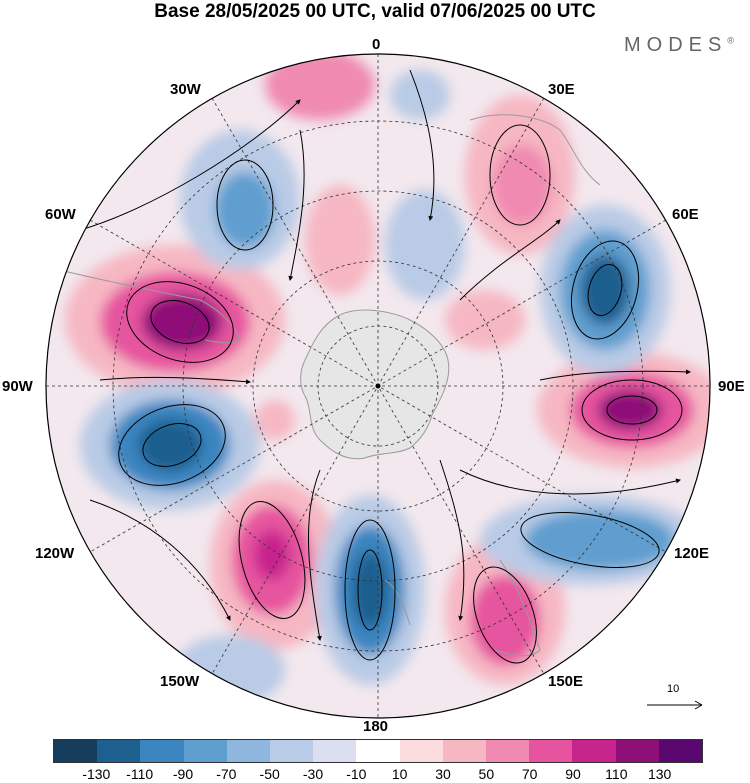 The height and width of the screenshot is (783, 750). Describe the element at coordinates (185, 89) in the screenshot. I see `lon-label-30w: 30W` at that location.